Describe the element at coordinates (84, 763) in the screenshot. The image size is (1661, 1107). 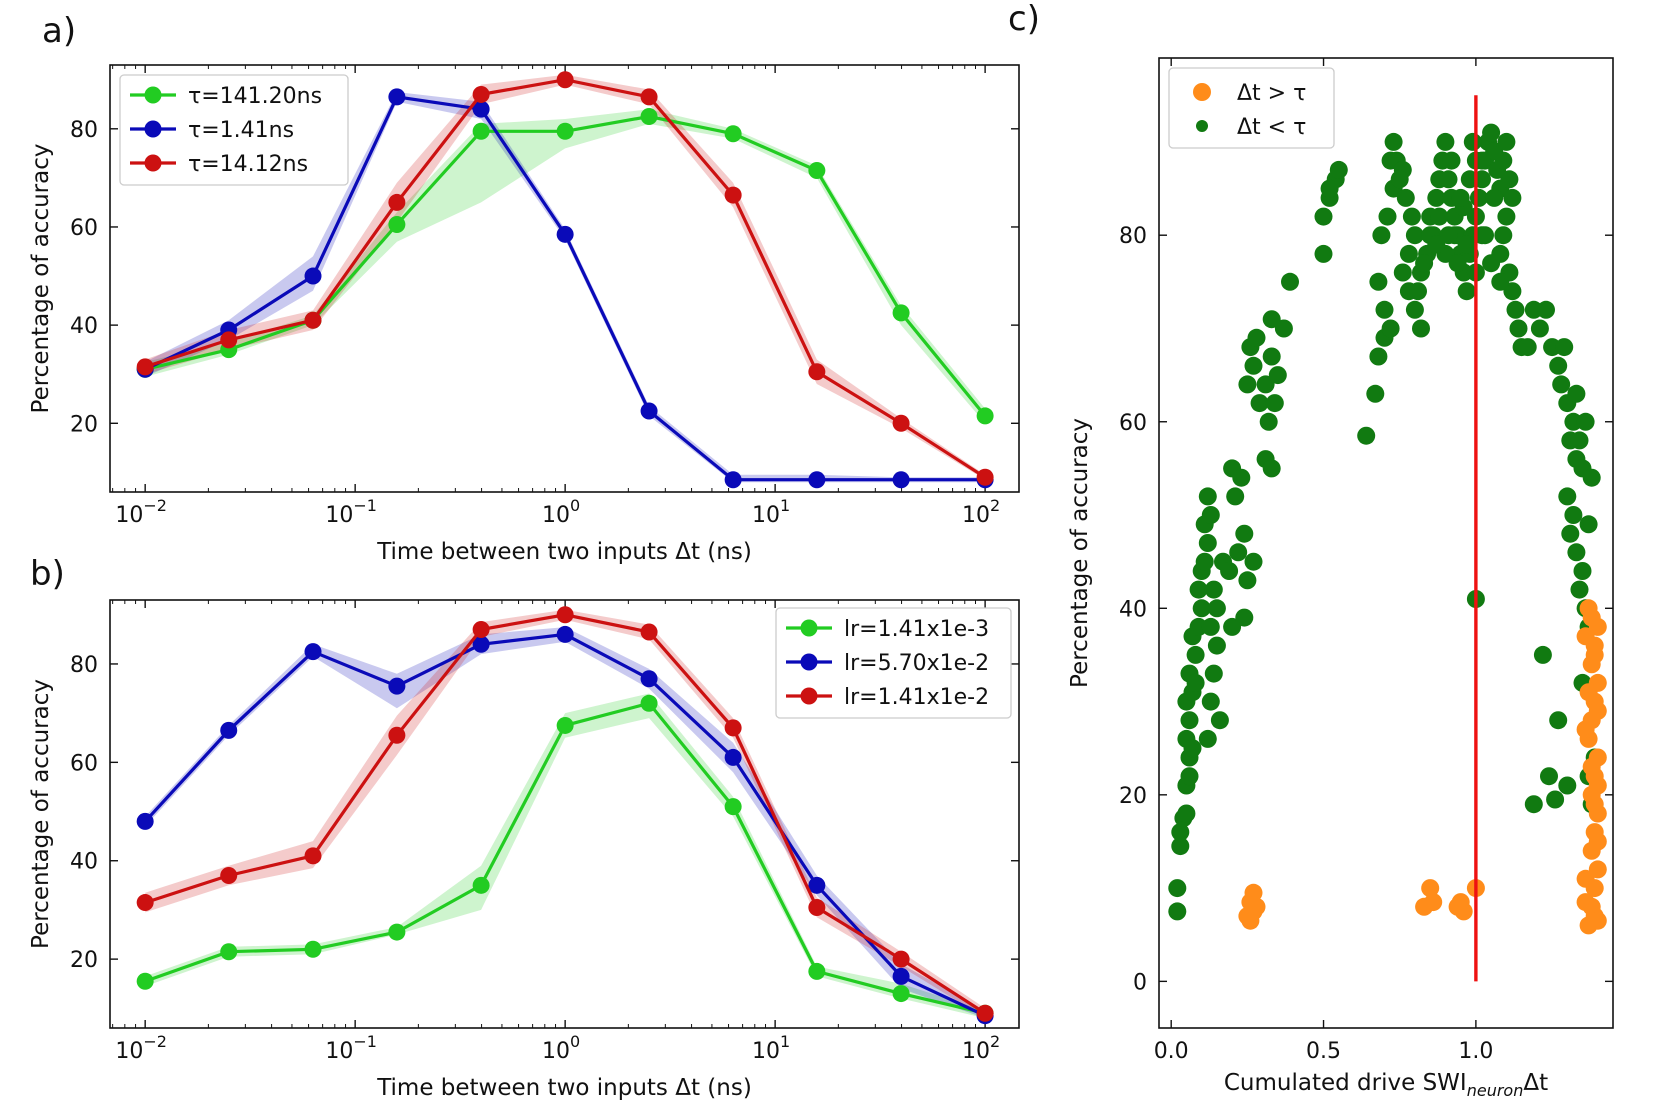
I see `y-tick-label: 60` at that location.